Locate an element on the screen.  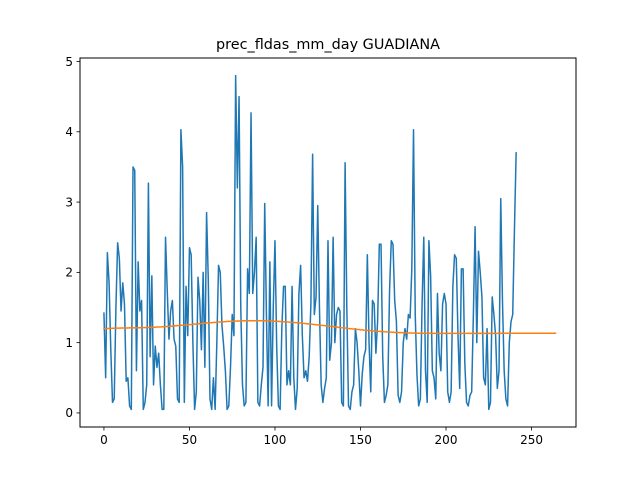
y-tick-label: 2 is located at coordinates (69, 273).